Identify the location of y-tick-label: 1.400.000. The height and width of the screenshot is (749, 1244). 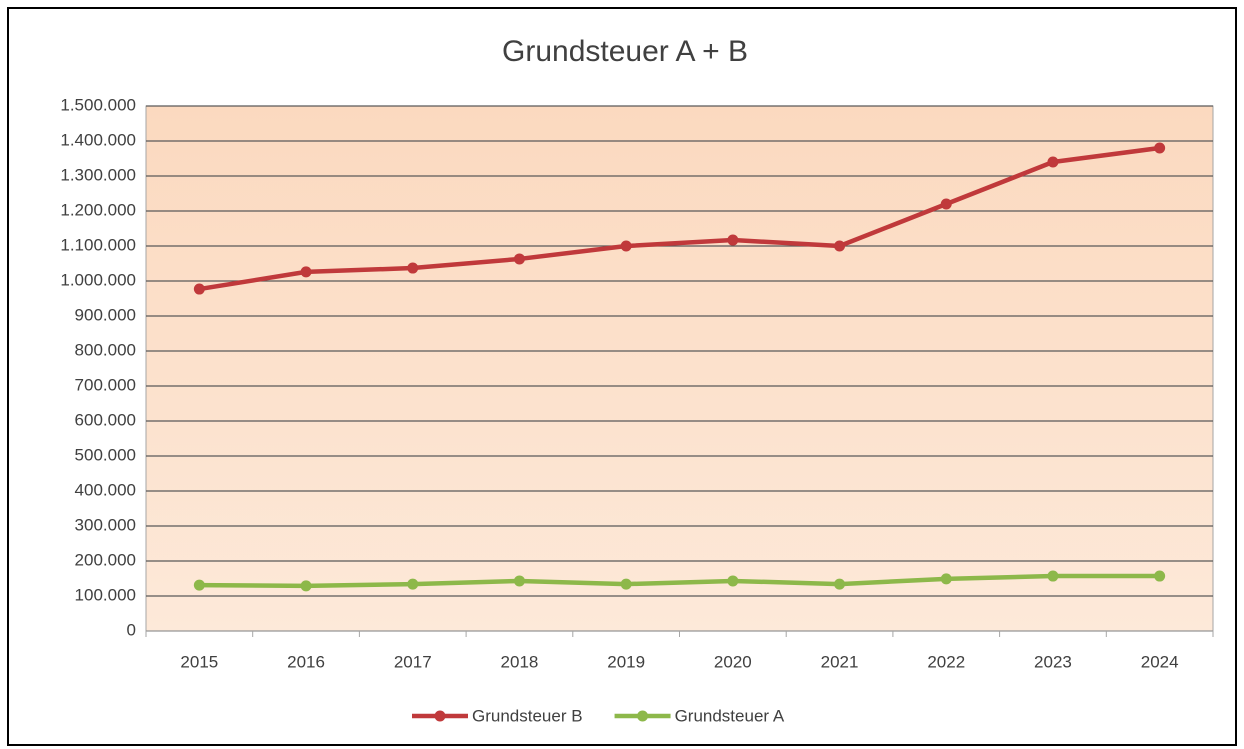
(98, 139).